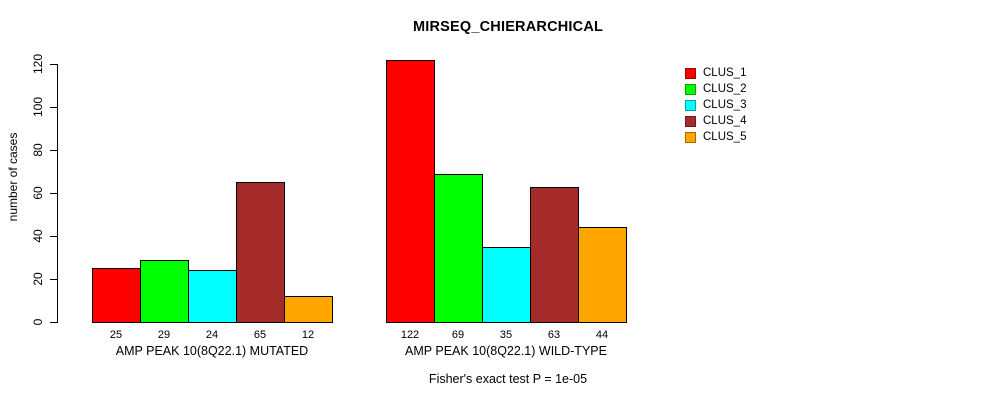 The width and height of the screenshot is (990, 400). I want to click on y-tick-label: 20, so click(38, 279).